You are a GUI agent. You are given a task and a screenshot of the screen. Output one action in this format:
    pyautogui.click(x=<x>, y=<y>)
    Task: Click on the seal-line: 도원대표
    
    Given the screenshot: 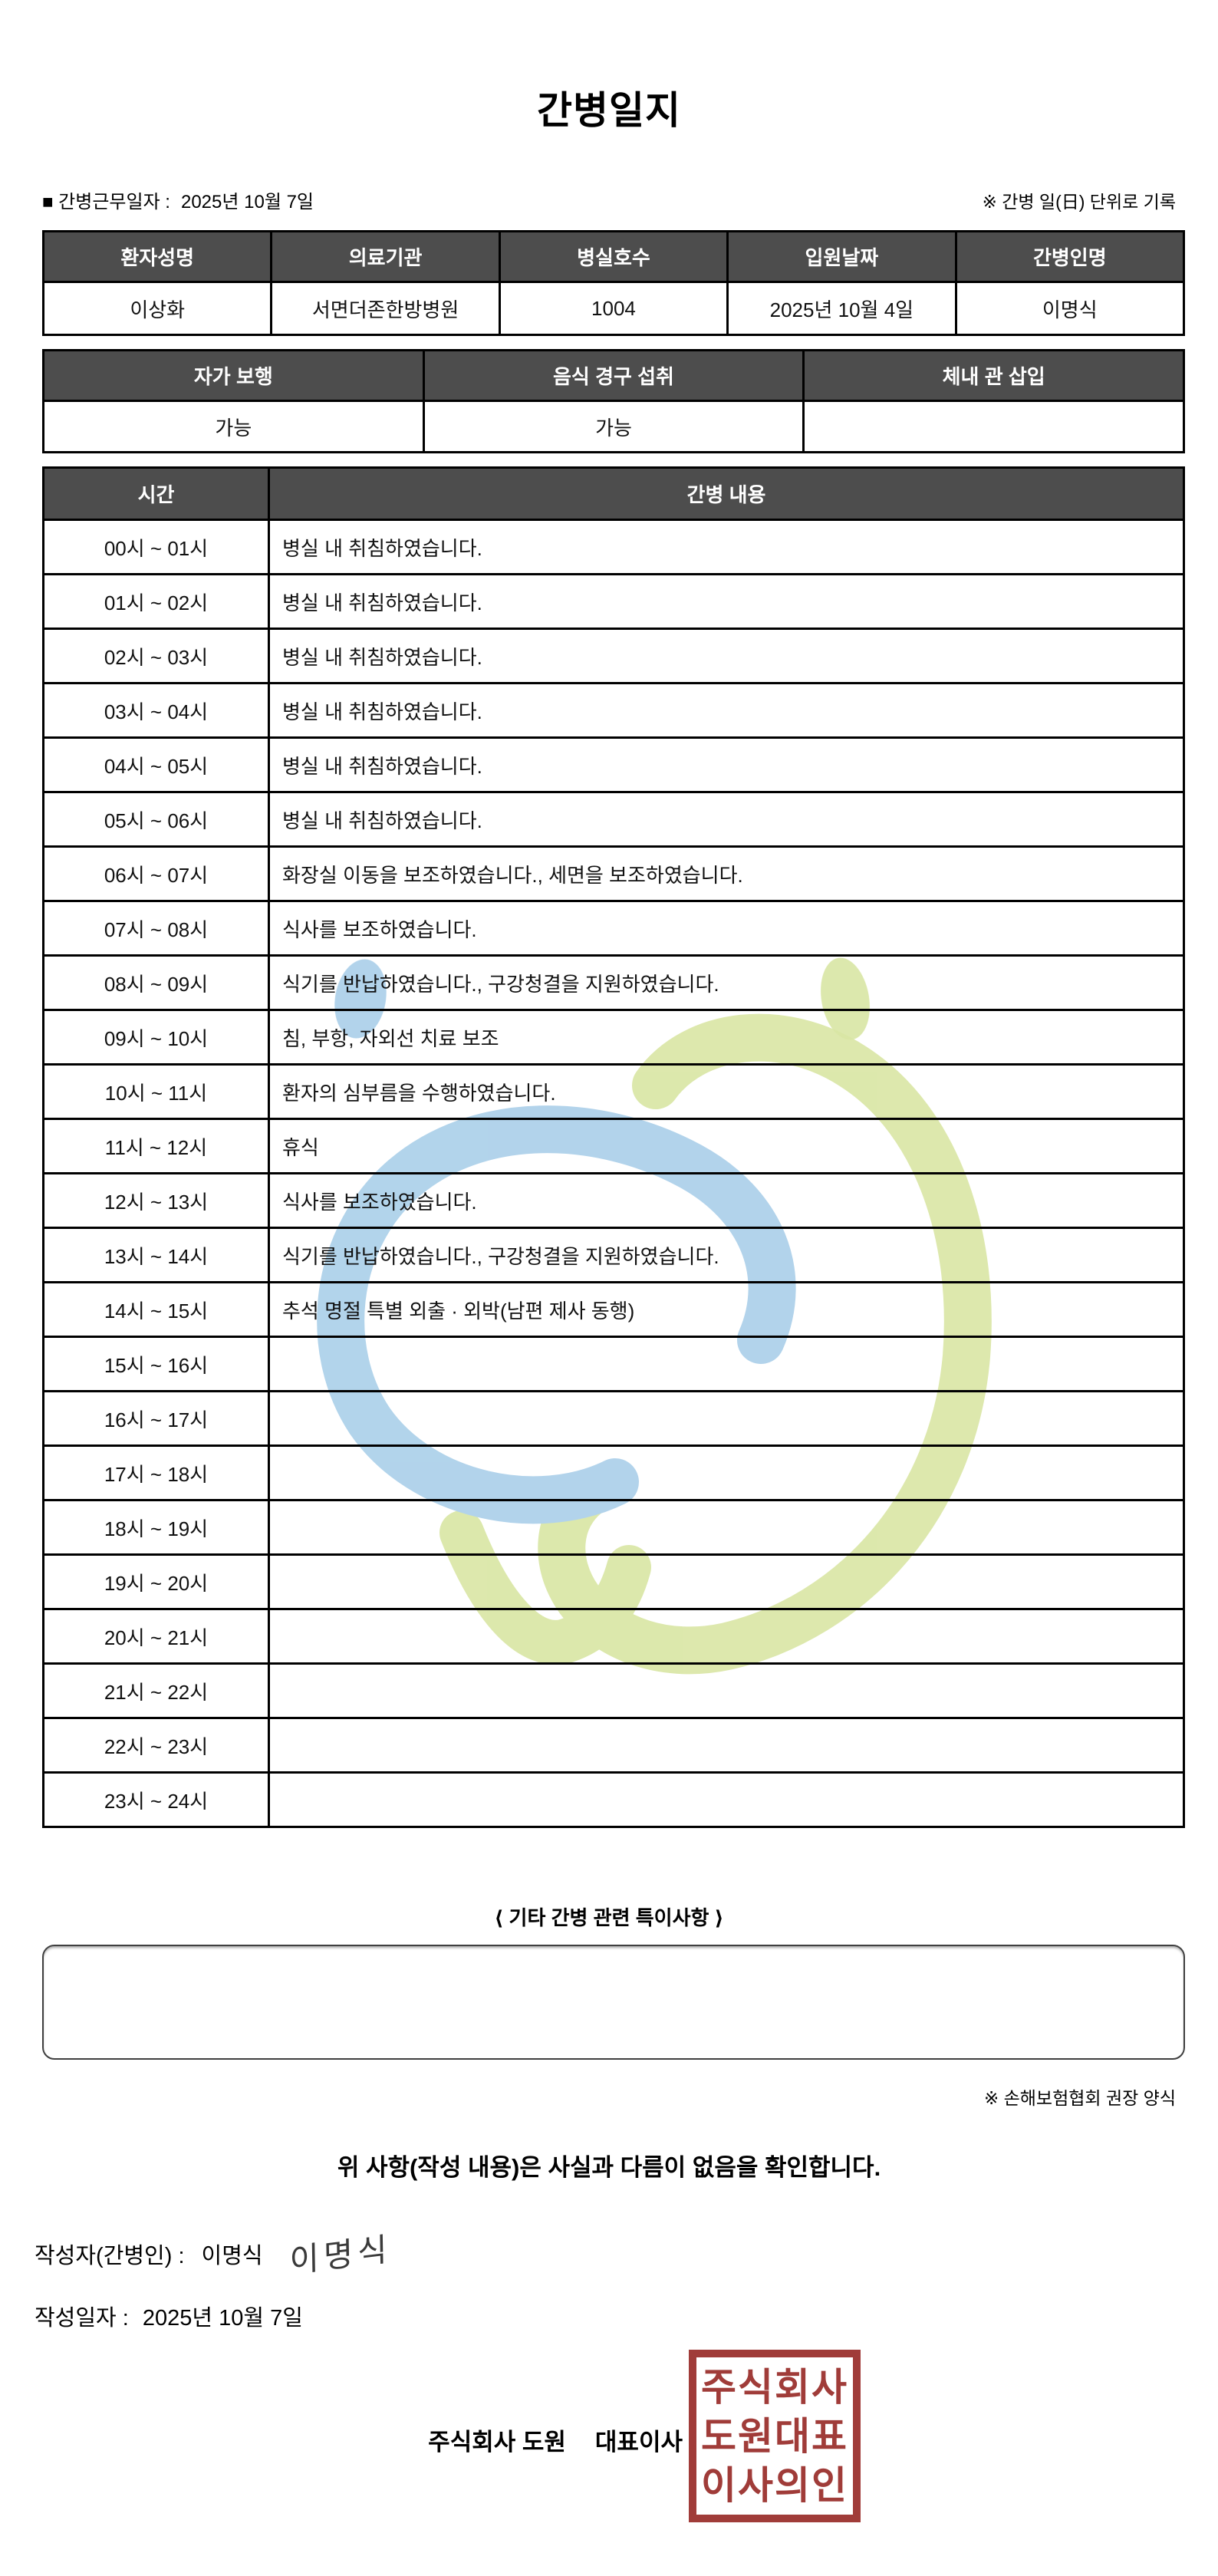 What is the action you would take?
    pyautogui.click(x=774, y=2436)
    